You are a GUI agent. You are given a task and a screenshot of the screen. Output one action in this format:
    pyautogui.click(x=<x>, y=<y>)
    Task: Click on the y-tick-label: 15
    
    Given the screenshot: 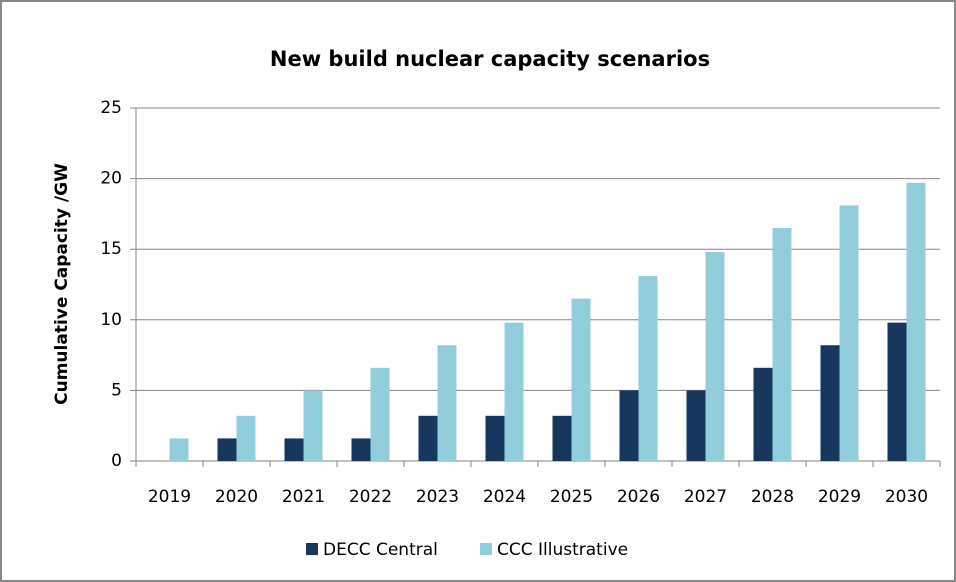 What is the action you would take?
    pyautogui.click(x=111, y=249)
    